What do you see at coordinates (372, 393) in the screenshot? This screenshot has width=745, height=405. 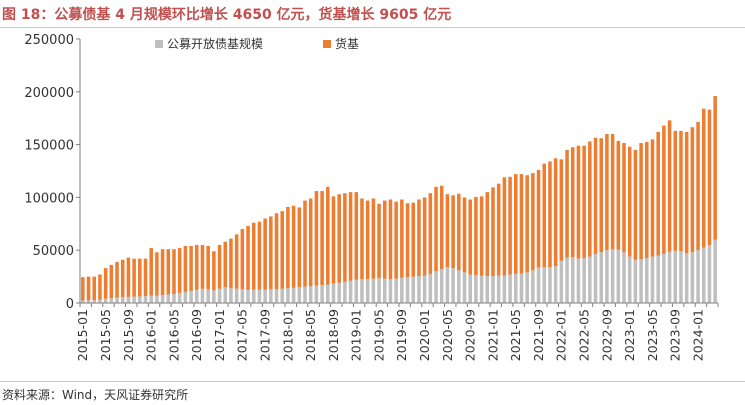 I see `source-bar: 资料来源：Wind，天风证券研究所` at bounding box center [372, 393].